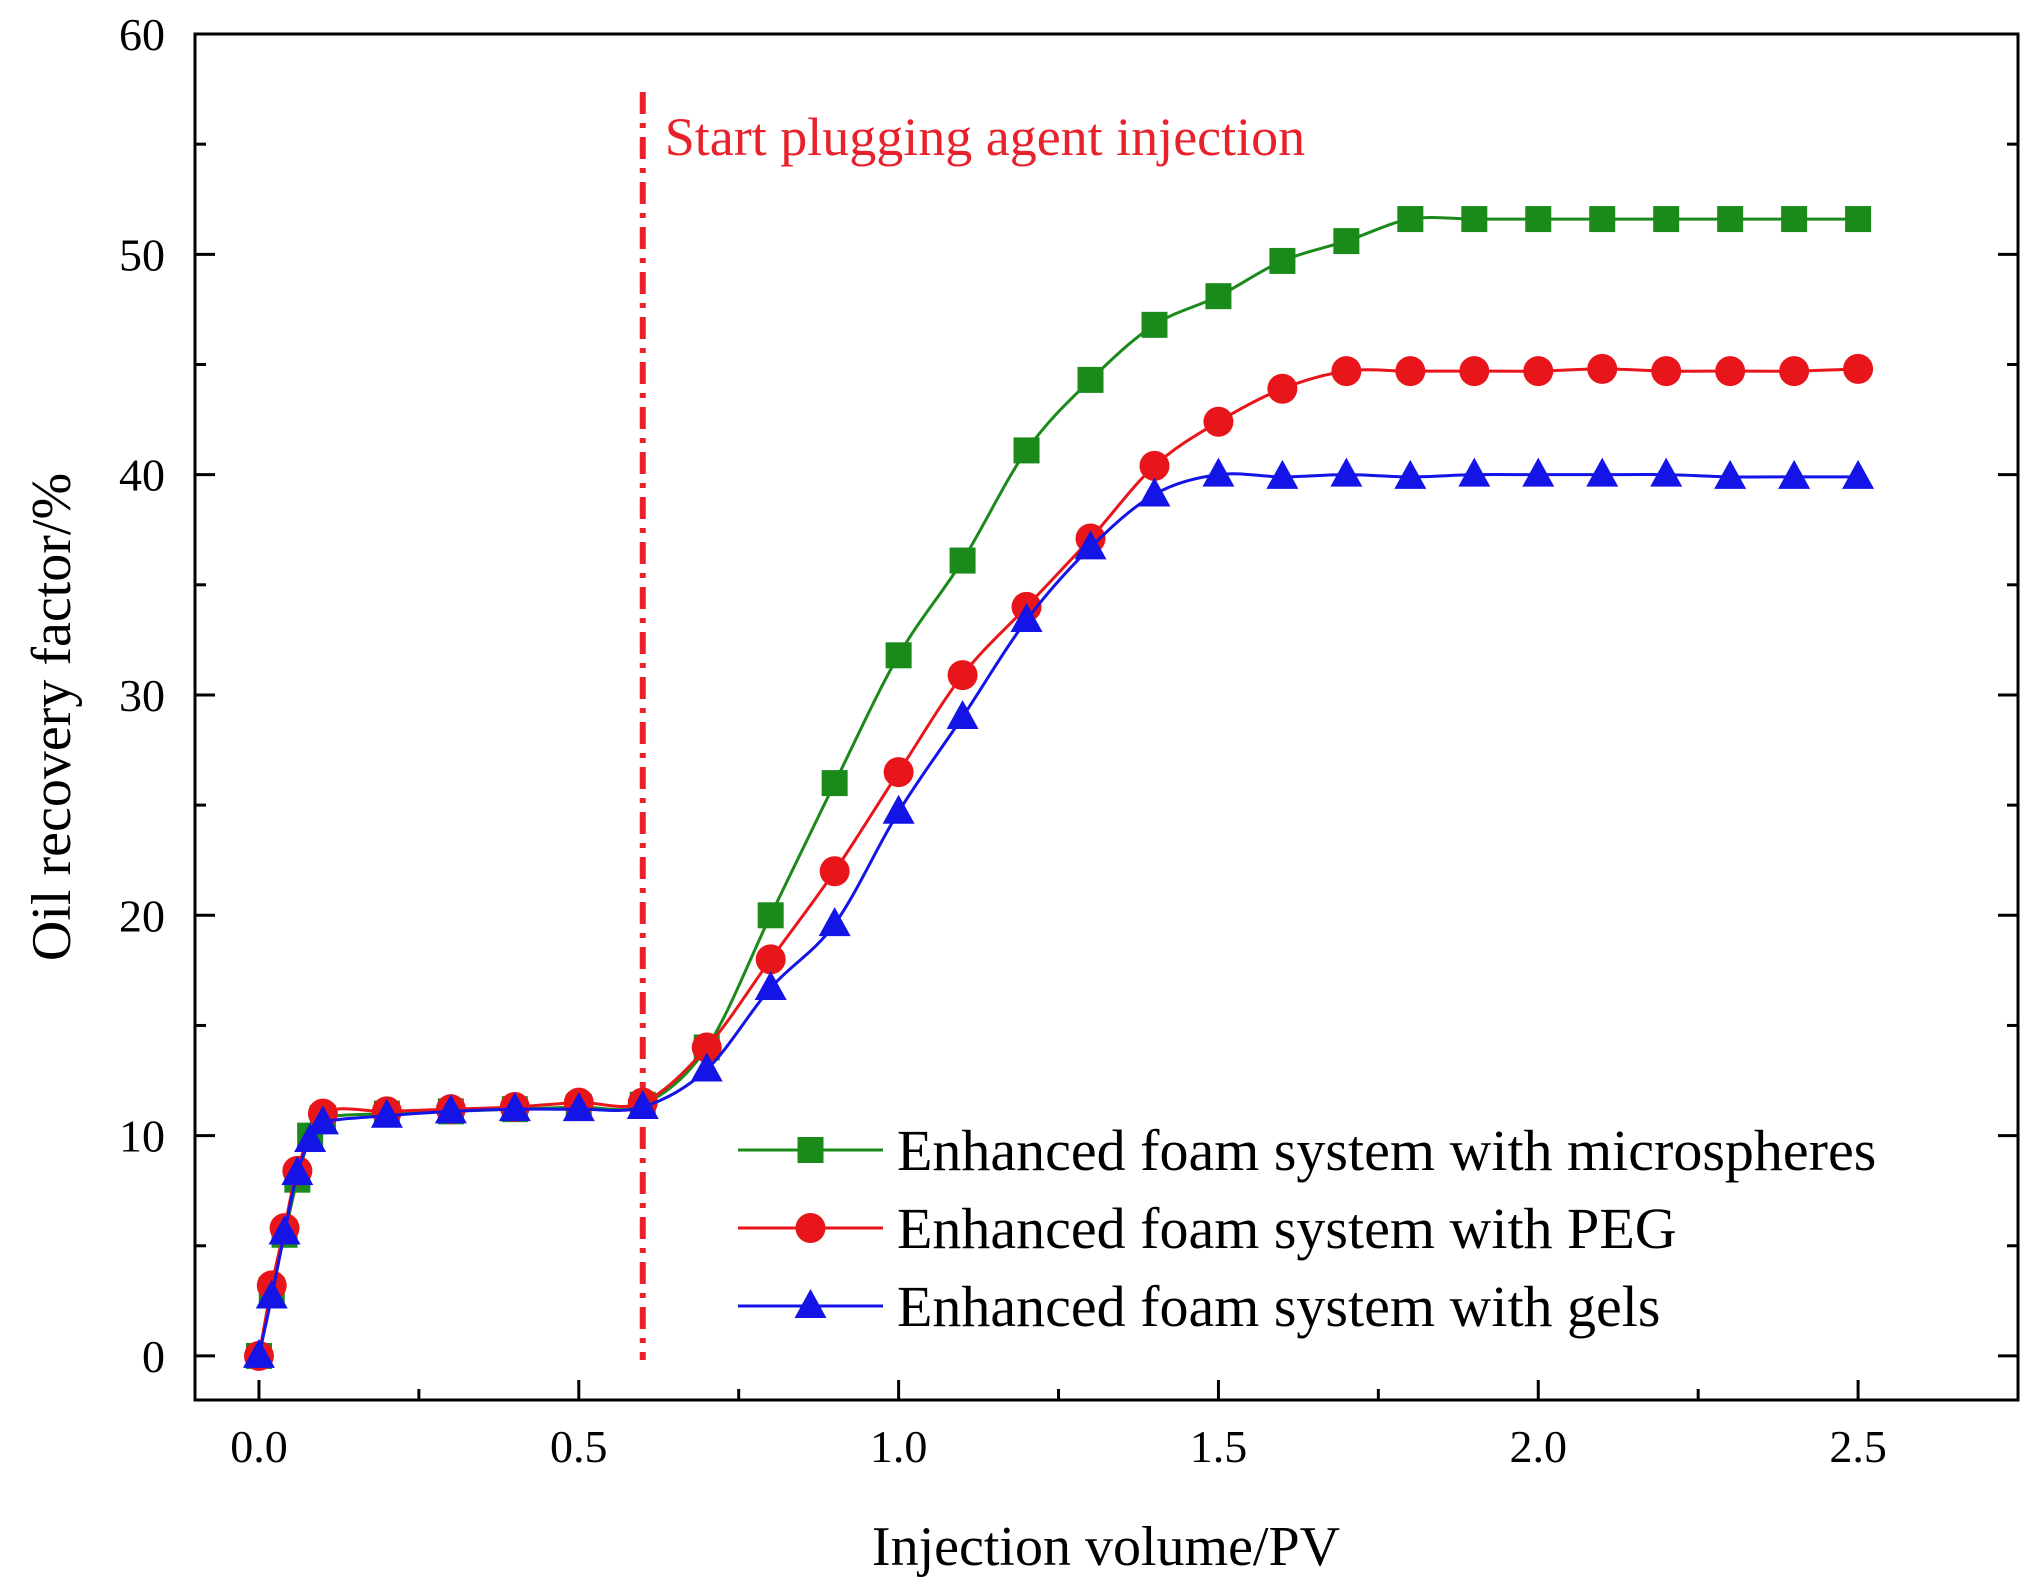  I want to click on x-tick-label: 0.5, so click(579, 1446).